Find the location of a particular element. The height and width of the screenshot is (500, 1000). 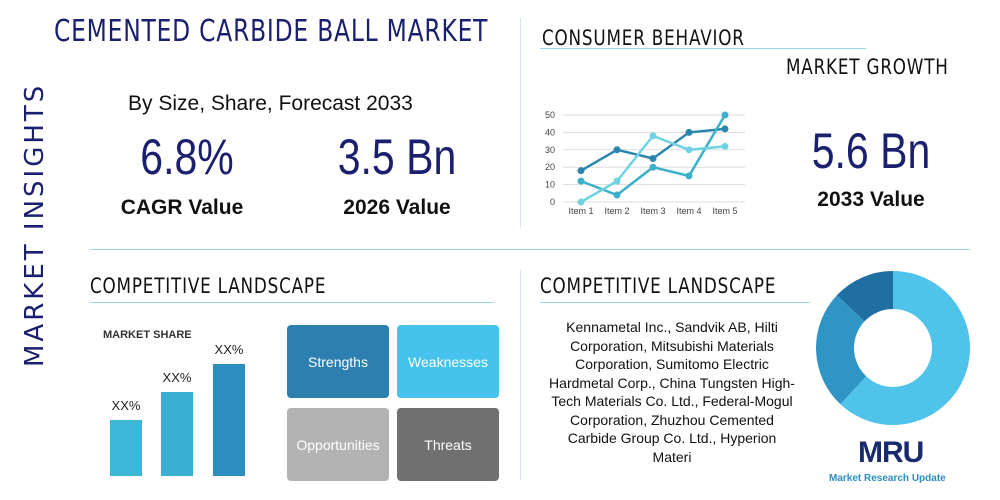

title: CEMENTED CARBIDE BALL MARKET is located at coordinates (271, 31).